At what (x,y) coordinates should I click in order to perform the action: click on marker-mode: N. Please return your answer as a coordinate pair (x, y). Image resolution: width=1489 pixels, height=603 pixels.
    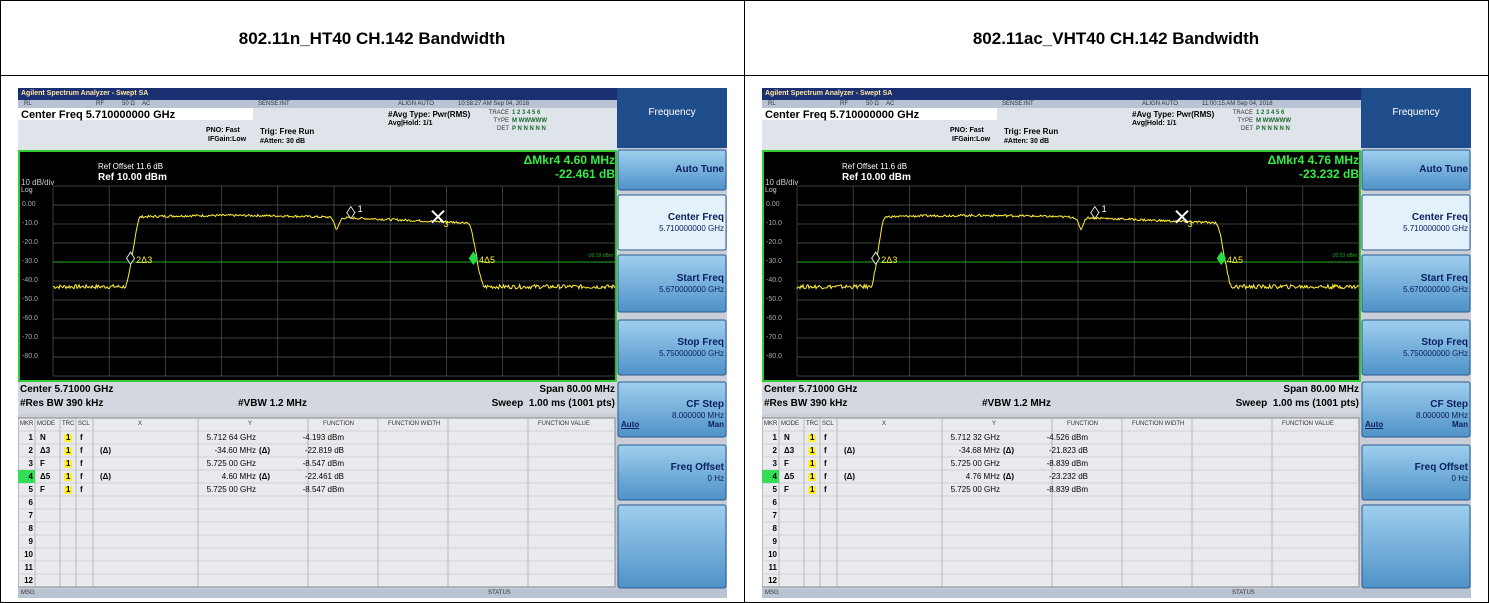
    Looking at the image, I should click on (43, 437).